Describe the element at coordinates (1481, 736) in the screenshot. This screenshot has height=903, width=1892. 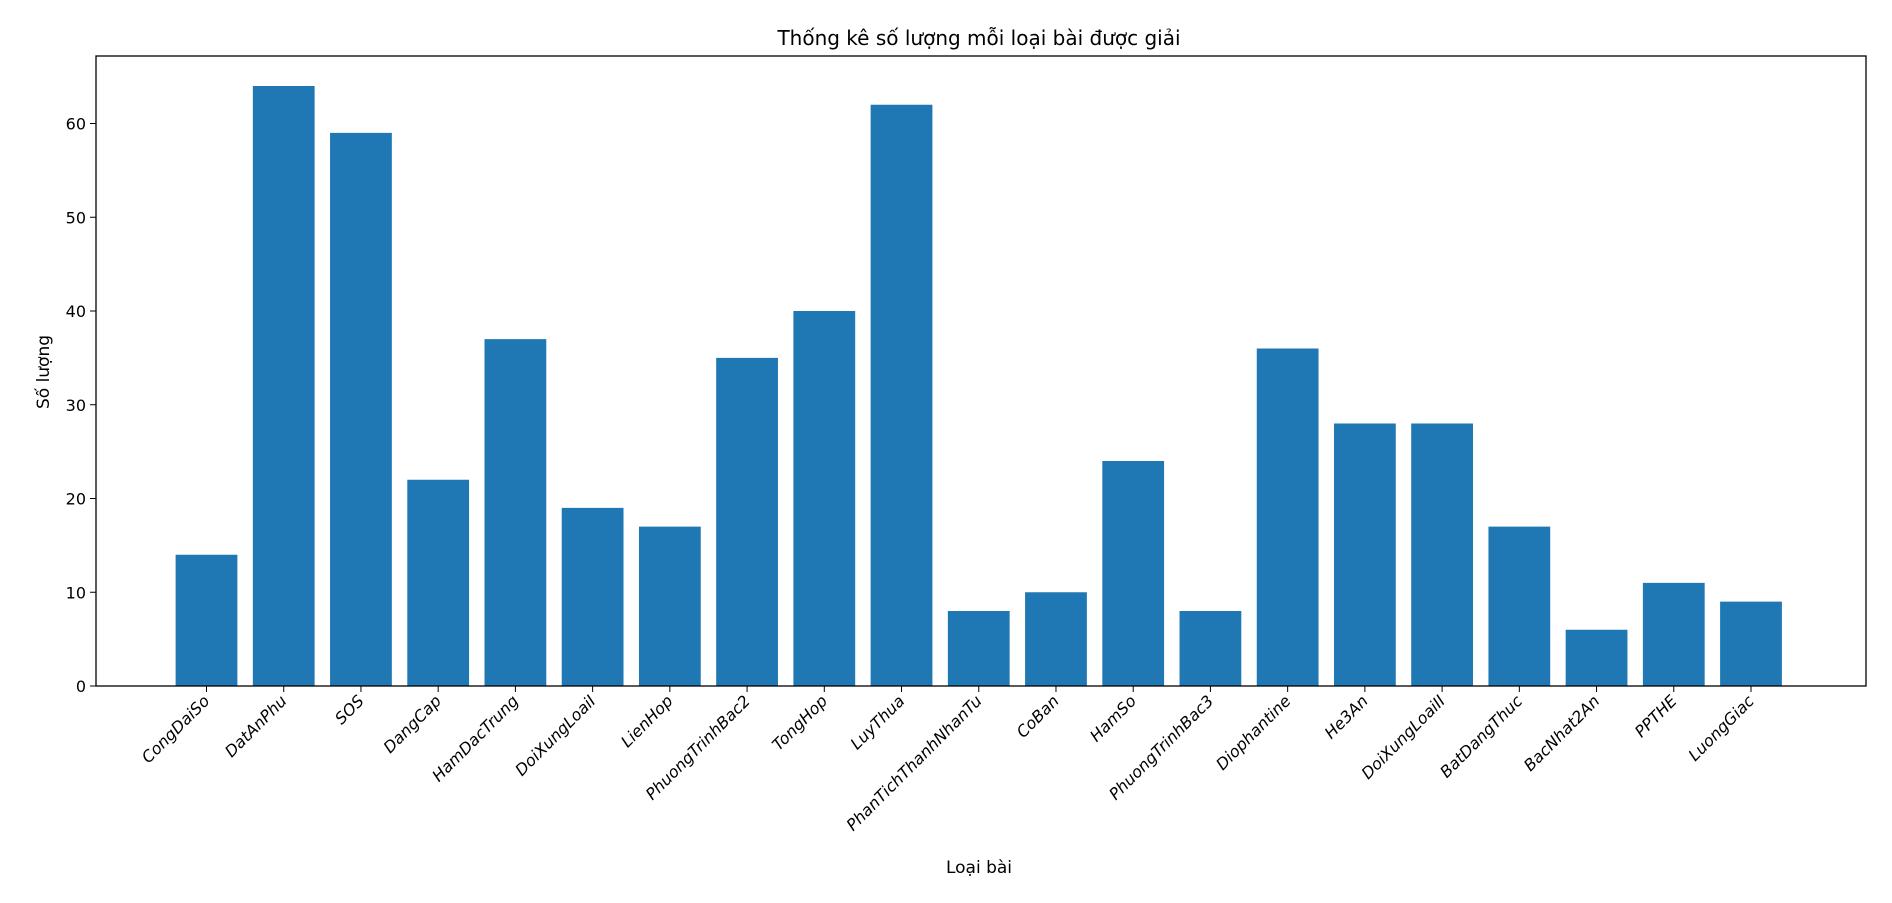
I see `x-tick-label: BatDangThuc` at that location.